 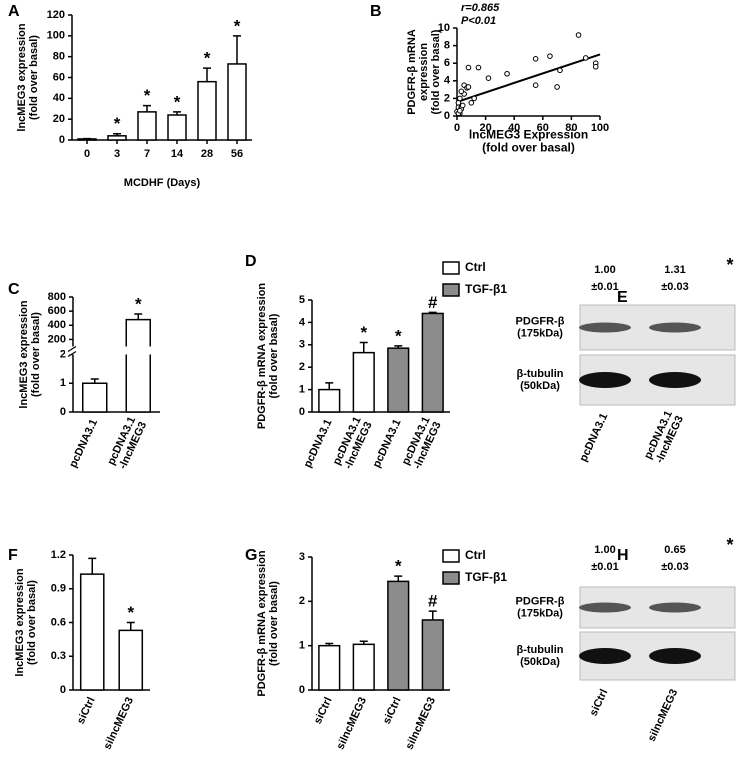 I want to click on y-tick-label: 400, so click(x=57, y=325).